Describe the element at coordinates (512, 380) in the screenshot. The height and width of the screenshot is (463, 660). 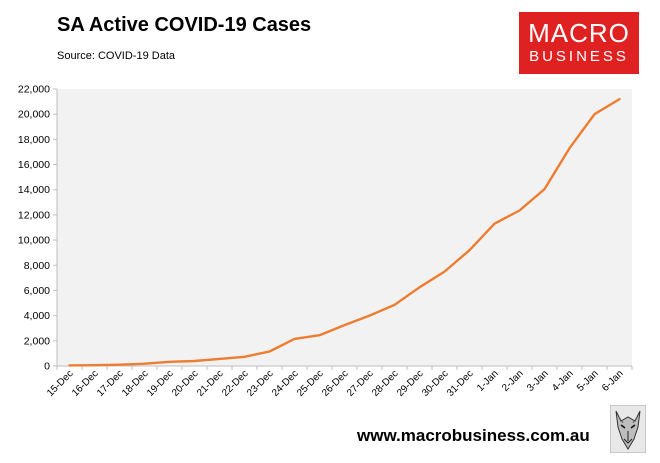
I see `x-tick-label: 2-Jan` at that location.